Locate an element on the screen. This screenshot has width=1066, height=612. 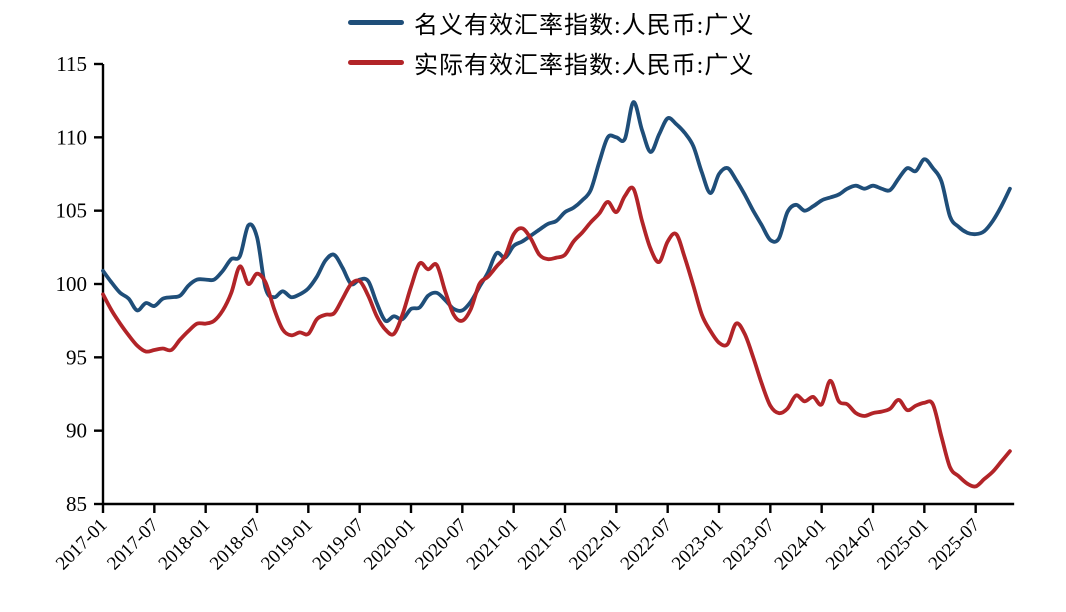
x-tick-label: 2023-01 is located at coordinates (698, 545).